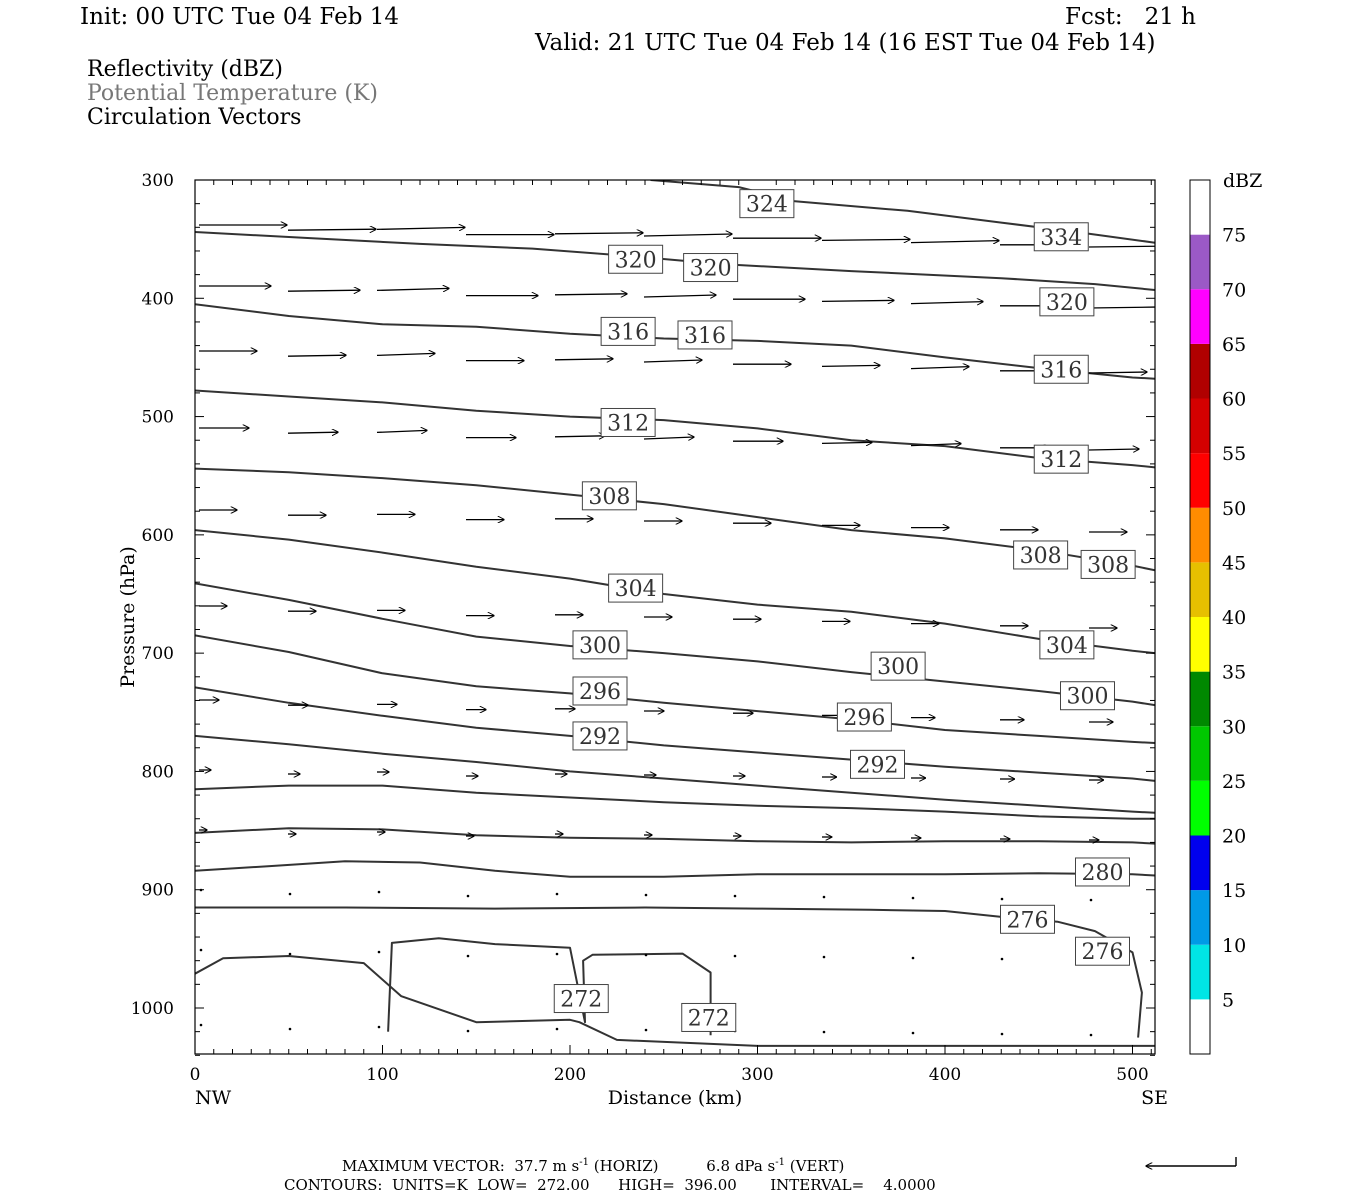  I want to click on contour-label: 300, so click(1088, 697).